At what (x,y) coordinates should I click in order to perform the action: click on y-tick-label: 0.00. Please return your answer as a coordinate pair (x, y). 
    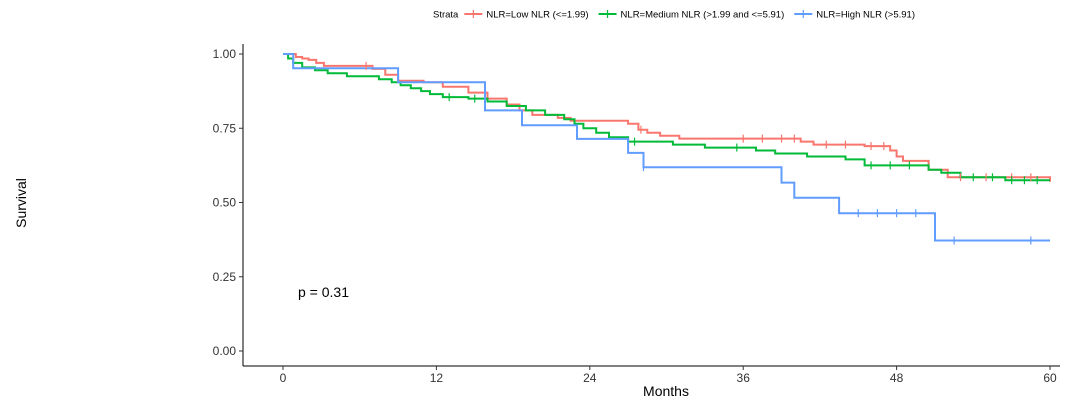
    Looking at the image, I should click on (225, 351).